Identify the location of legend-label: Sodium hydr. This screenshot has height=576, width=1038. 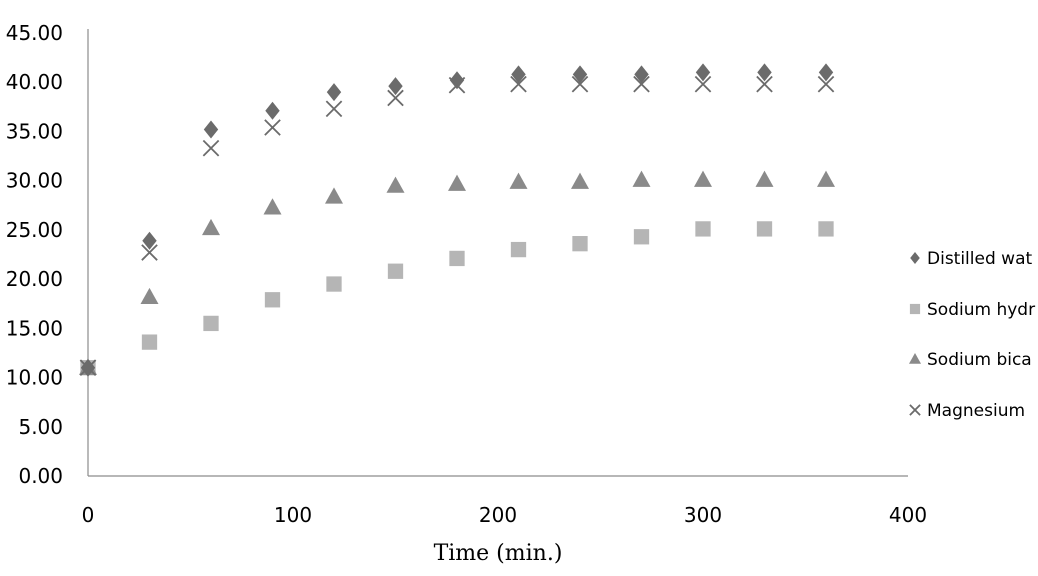
(981, 310).